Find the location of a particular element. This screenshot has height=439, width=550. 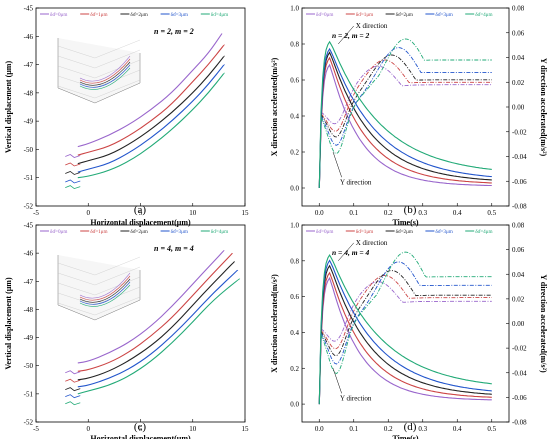

y2-tick-label: 0.08 is located at coordinates (518, 9).